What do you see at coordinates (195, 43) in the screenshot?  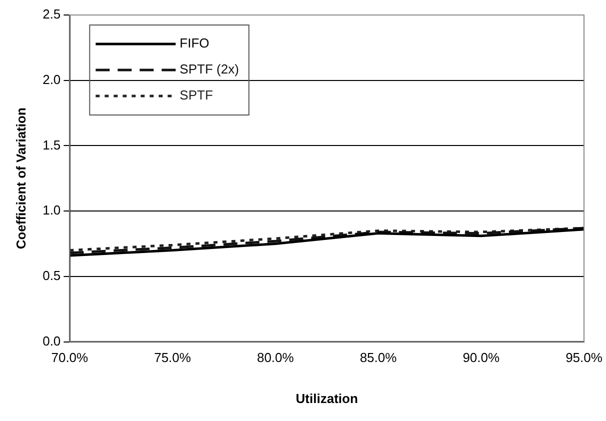 I see `text: FIFO` at bounding box center [195, 43].